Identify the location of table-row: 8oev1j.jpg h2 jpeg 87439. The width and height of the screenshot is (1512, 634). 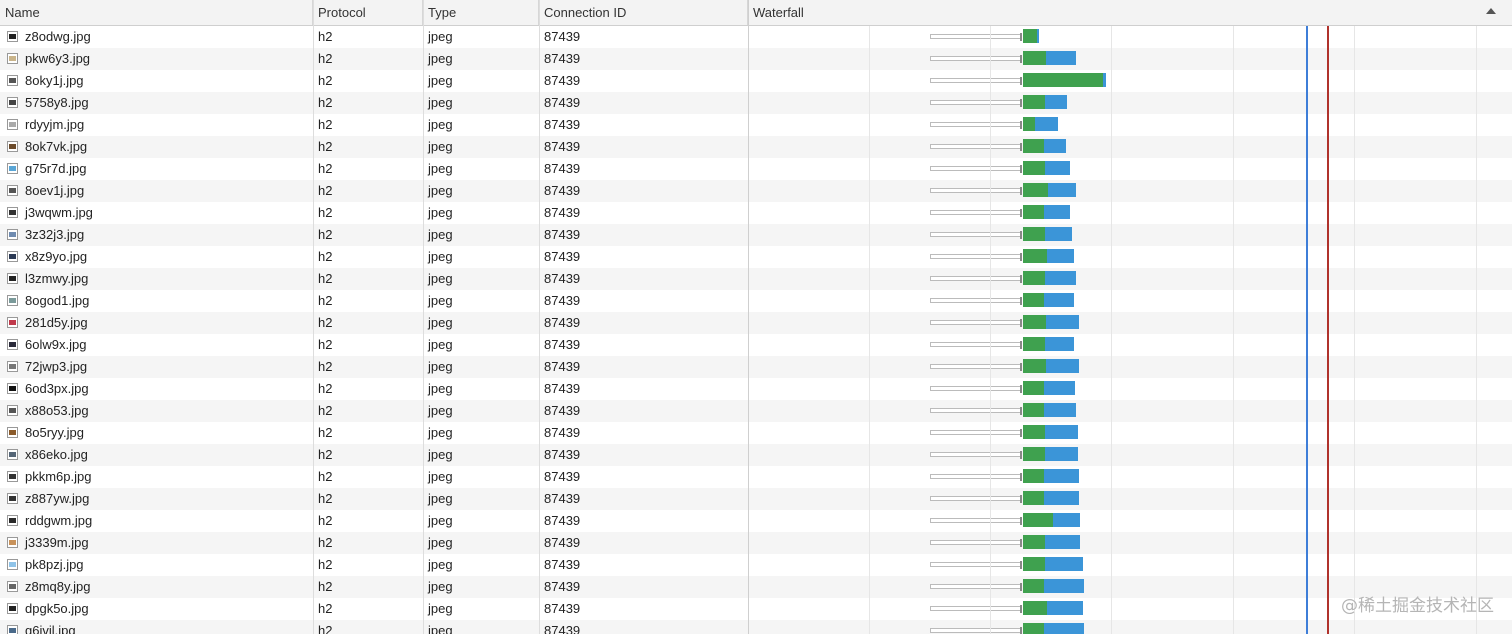
(756, 191).